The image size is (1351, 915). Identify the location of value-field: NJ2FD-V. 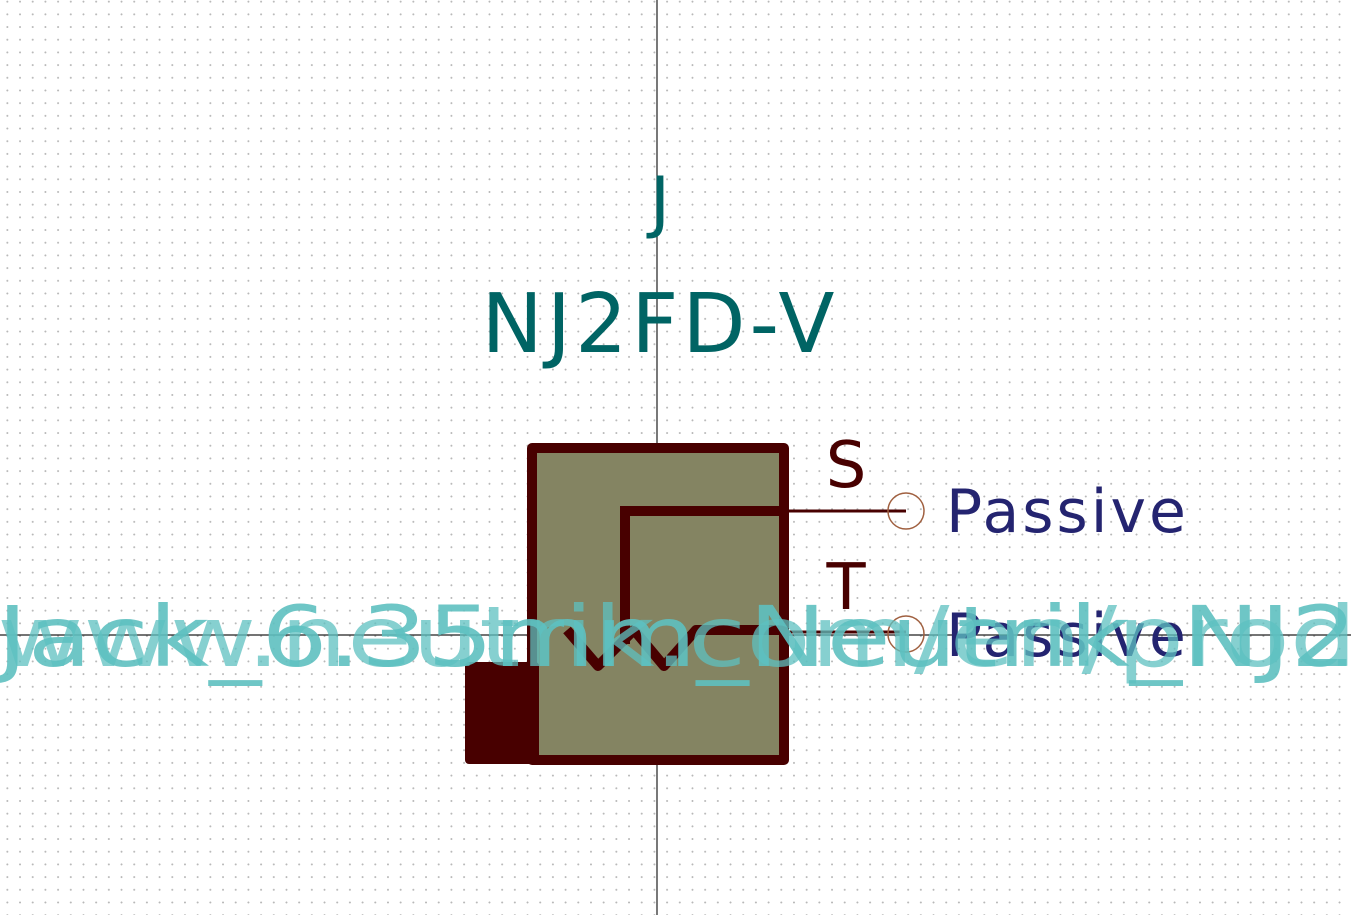
(660, 324).